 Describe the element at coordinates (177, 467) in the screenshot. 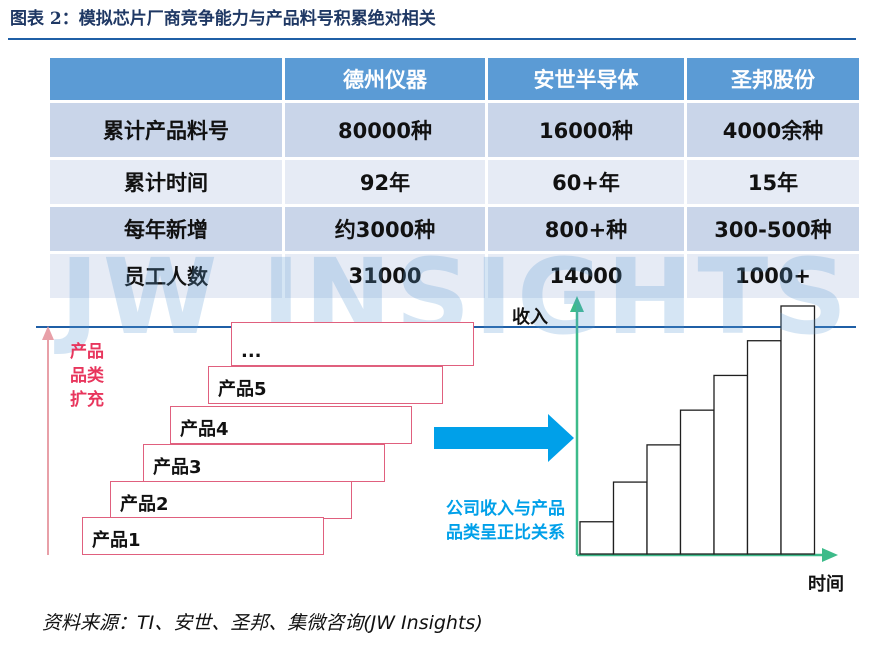

I see `product-label: 产品3` at that location.